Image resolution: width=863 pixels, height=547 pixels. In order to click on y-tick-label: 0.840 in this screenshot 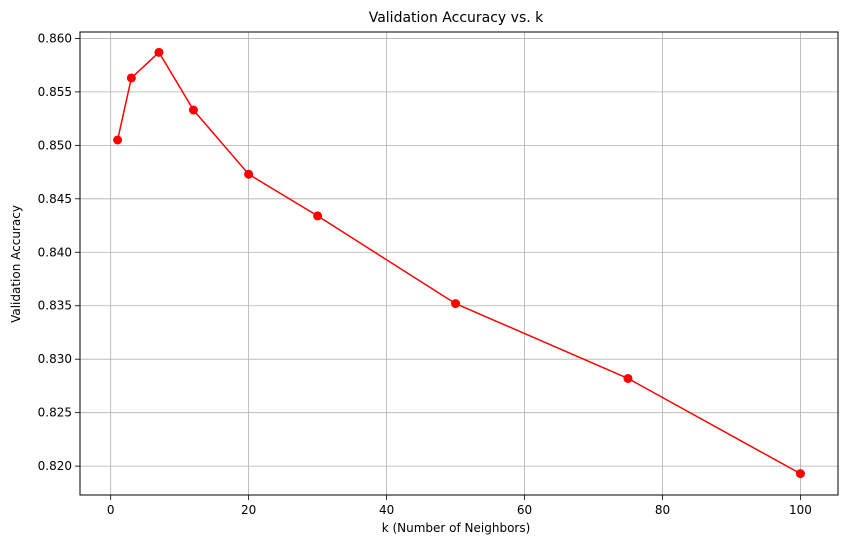, I will do `click(55, 252)`.